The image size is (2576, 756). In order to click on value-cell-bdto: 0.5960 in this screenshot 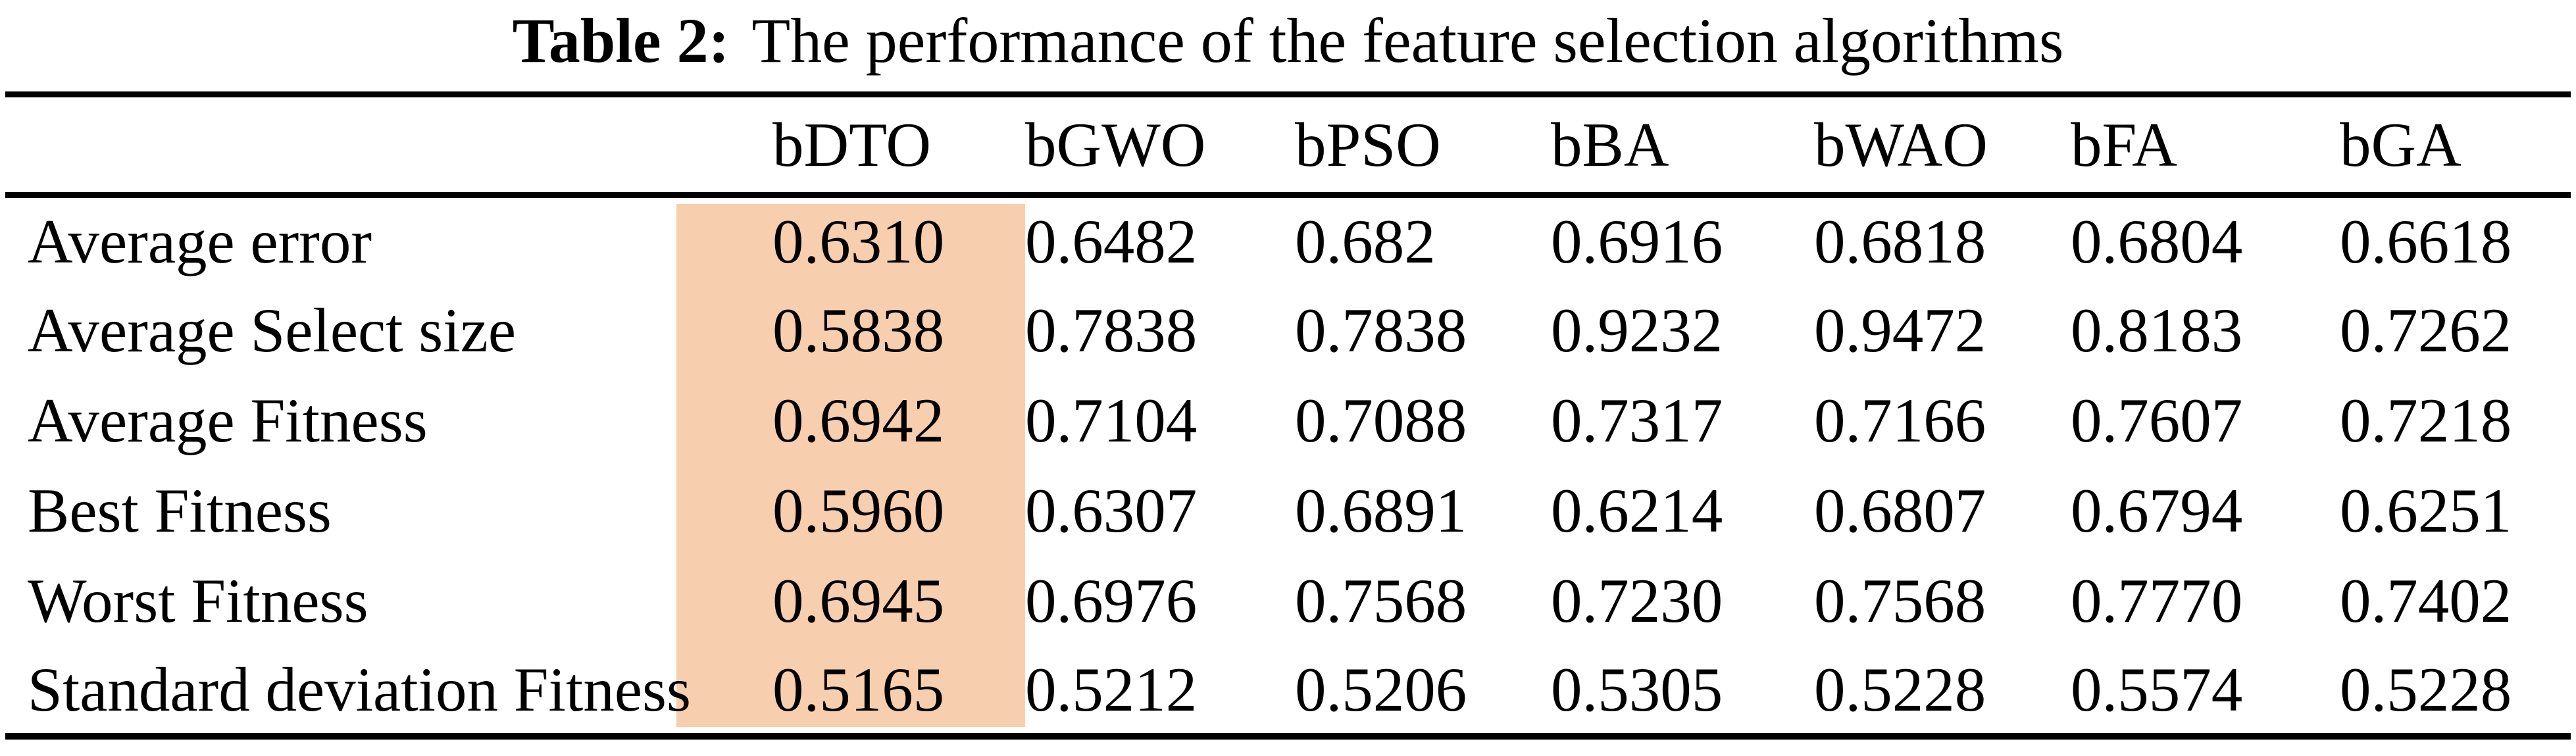, I will do `click(858, 510)`.